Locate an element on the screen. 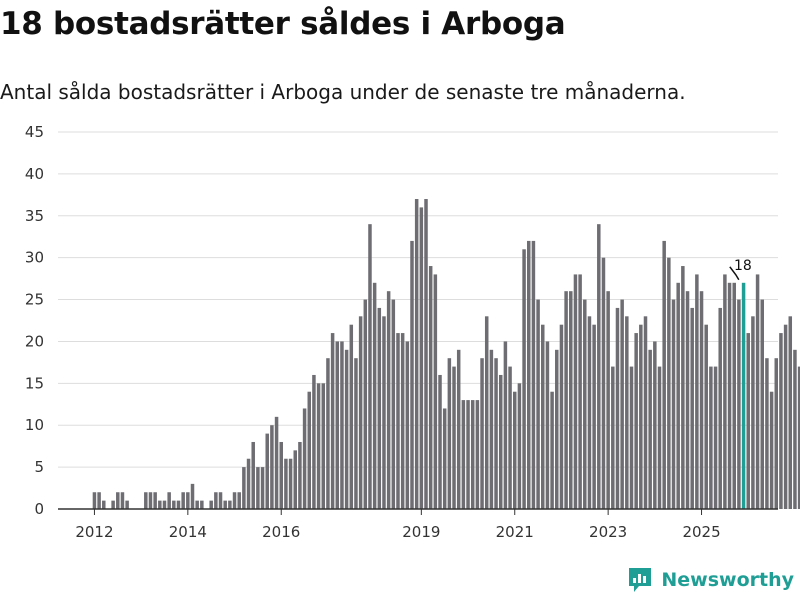 Image resolution: width=800 pixels, height=600 pixels. x-tick-label: 2019 is located at coordinates (421, 532).